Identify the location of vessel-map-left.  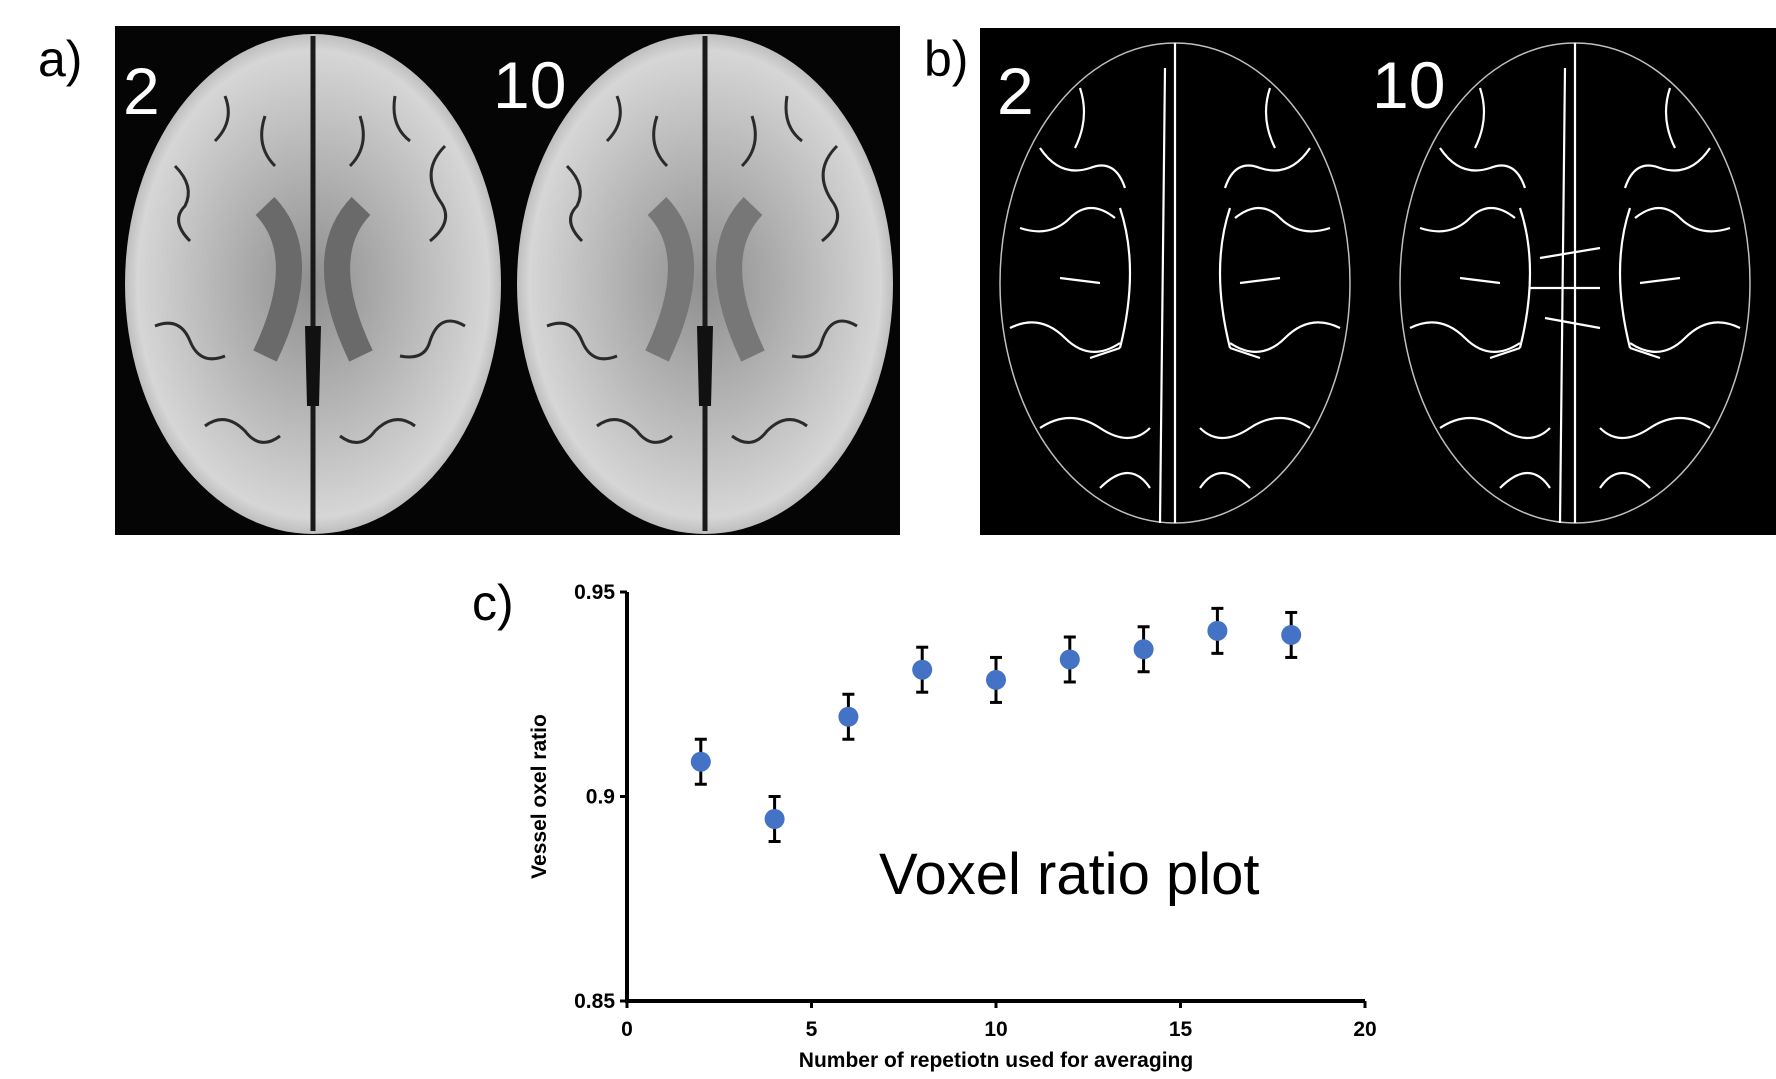
(1175, 283).